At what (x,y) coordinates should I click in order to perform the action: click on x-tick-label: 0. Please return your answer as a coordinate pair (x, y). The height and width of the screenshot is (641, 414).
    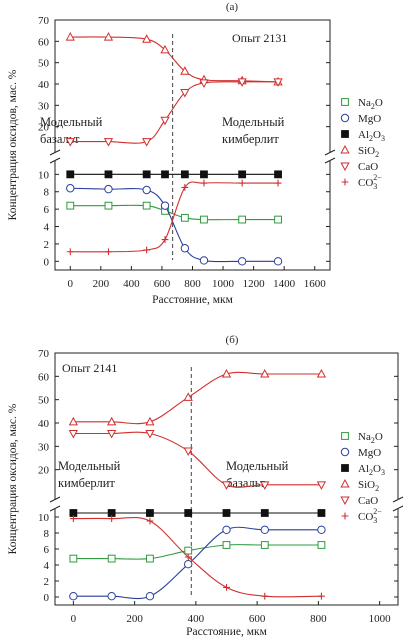
    Looking at the image, I should click on (71, 284).